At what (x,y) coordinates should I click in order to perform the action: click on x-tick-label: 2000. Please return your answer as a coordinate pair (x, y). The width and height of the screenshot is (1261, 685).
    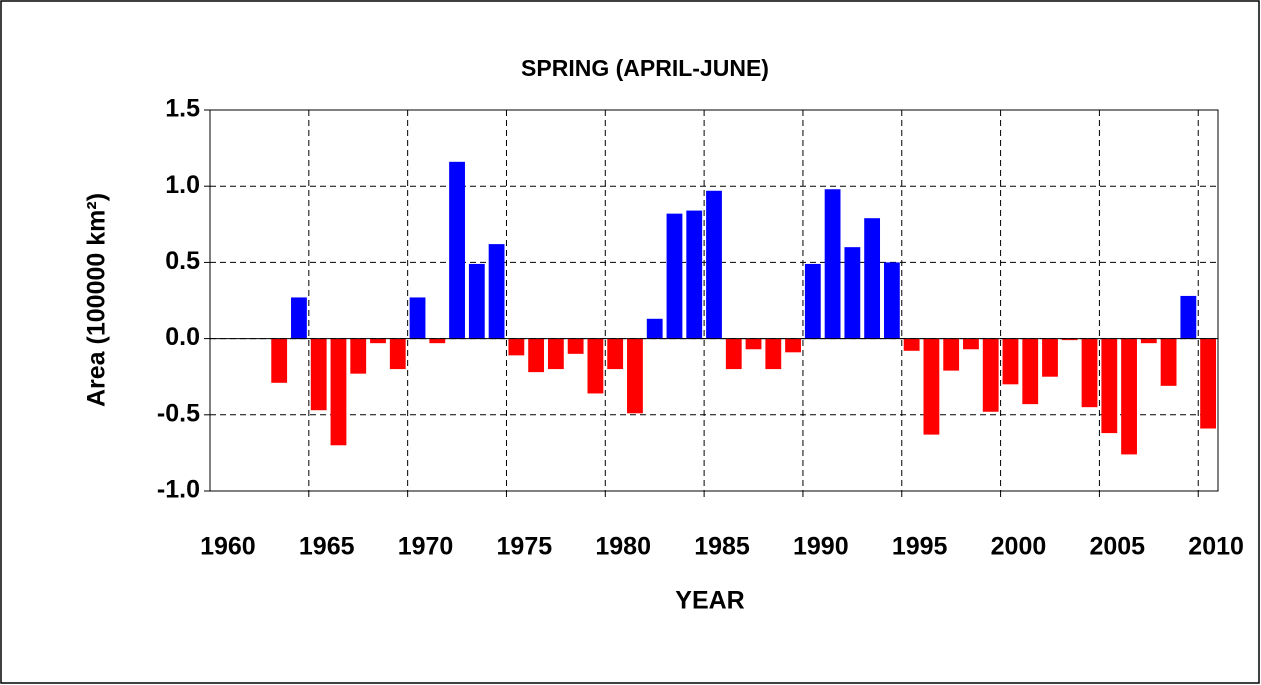
    Looking at the image, I should click on (1019, 547).